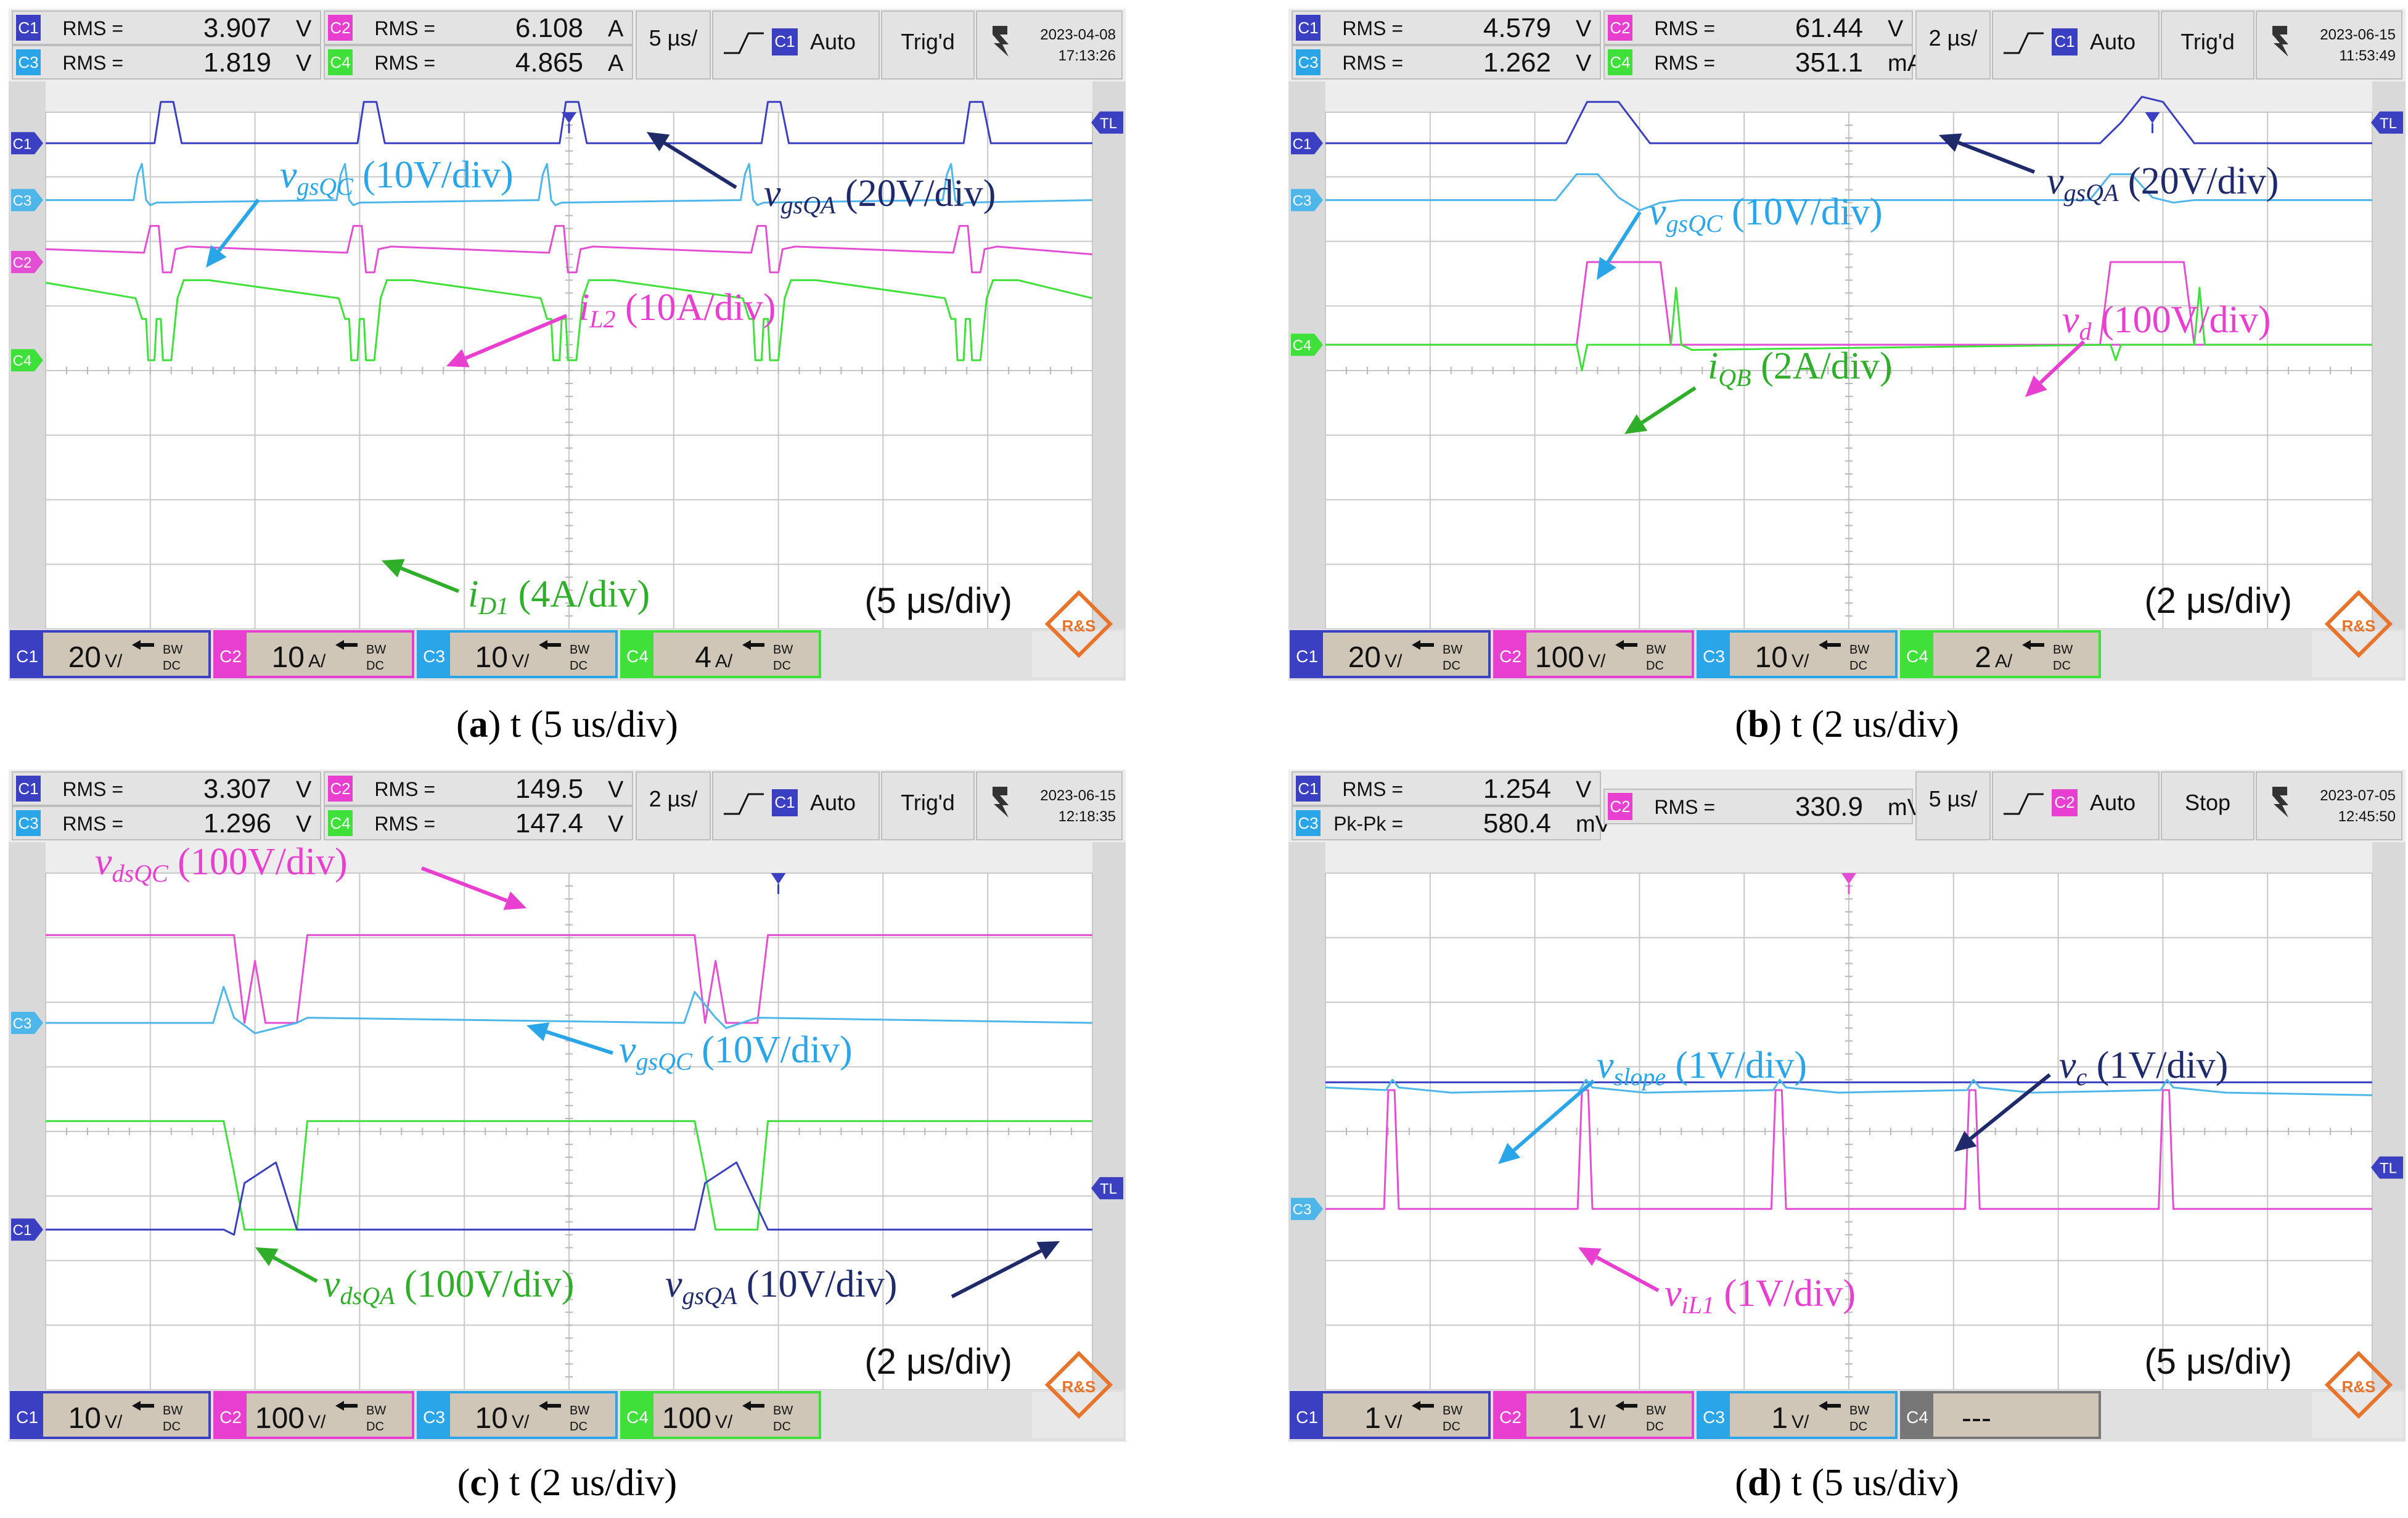 This screenshot has height=1518, width=2408. Describe the element at coordinates (1078, 796) in the screenshot. I see `date-text: 2023-06-15` at that location.